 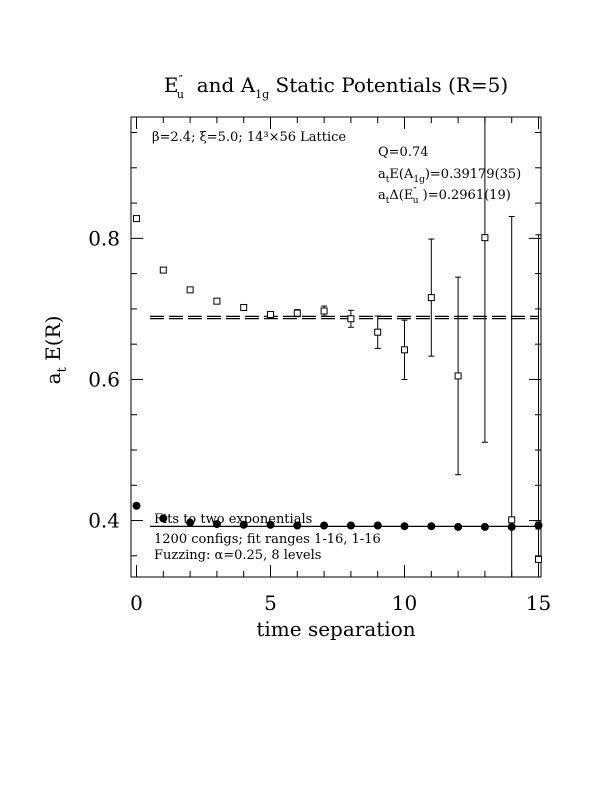 I want to click on x-axis-label: time separation, so click(x=335, y=629).